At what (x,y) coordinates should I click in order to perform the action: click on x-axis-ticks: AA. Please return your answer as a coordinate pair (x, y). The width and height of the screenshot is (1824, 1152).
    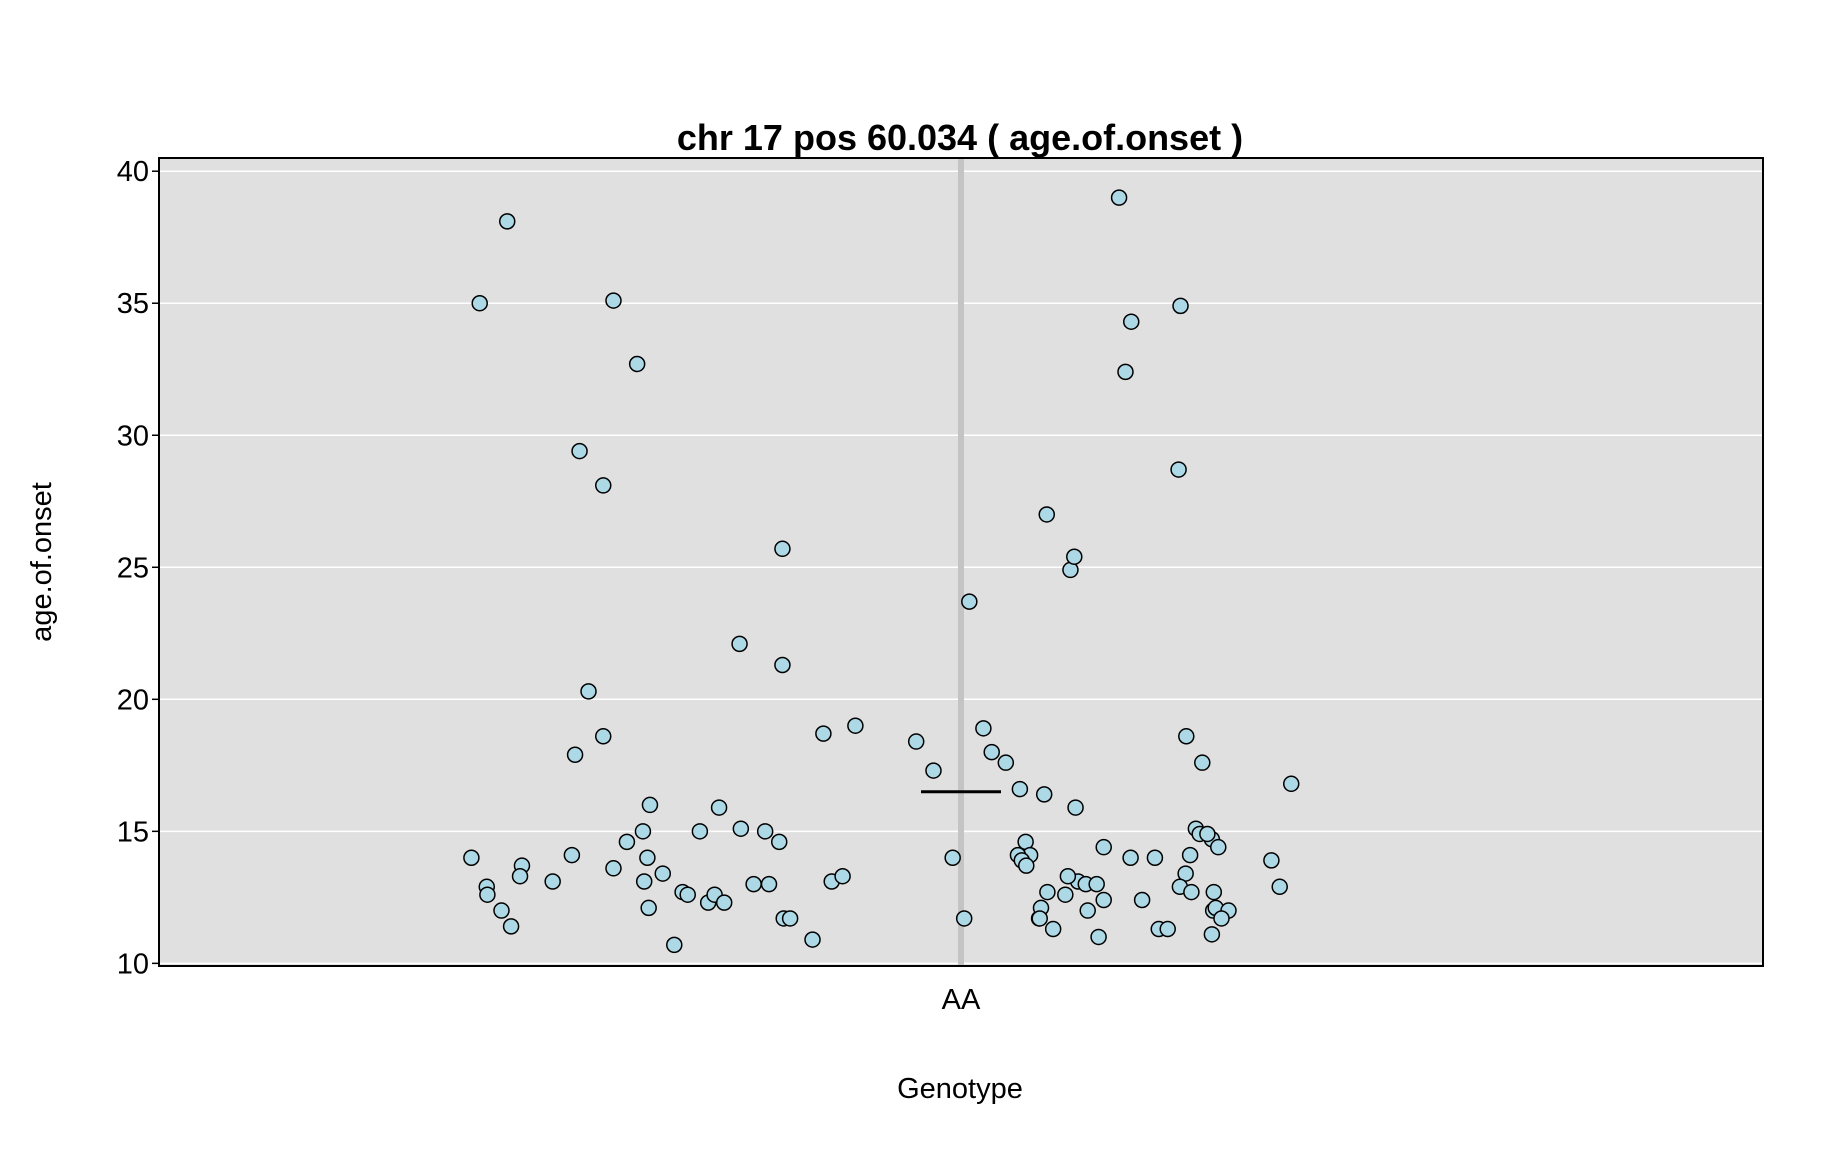
    Looking at the image, I should click on (961, 1000).